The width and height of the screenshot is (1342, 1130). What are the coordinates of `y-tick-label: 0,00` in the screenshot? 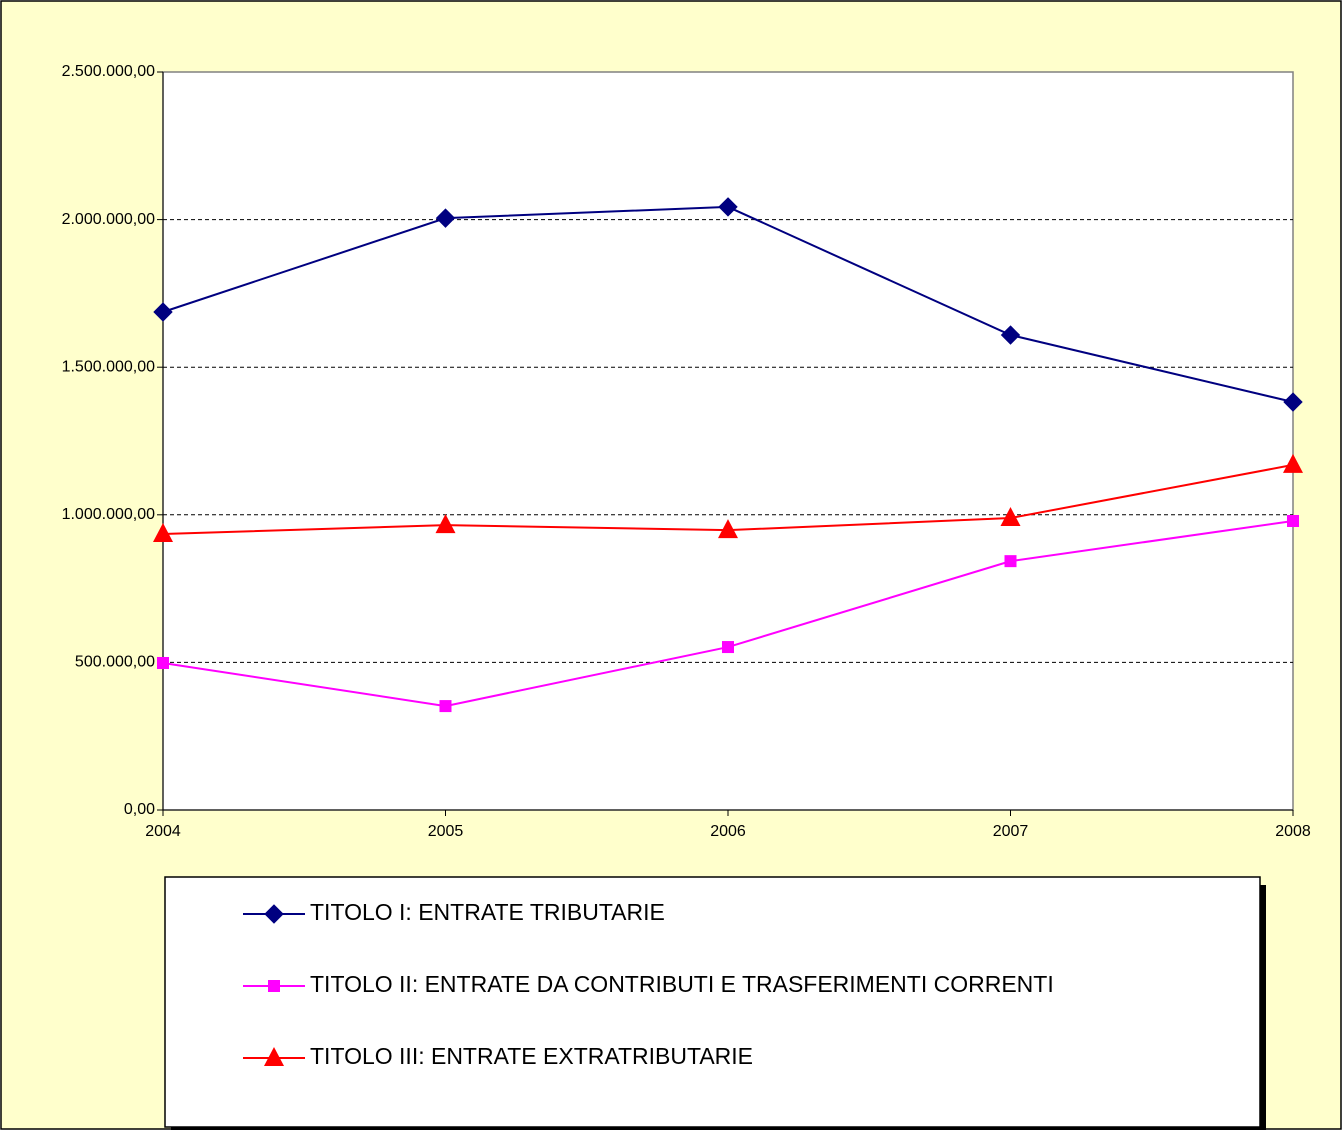 It's located at (139, 809).